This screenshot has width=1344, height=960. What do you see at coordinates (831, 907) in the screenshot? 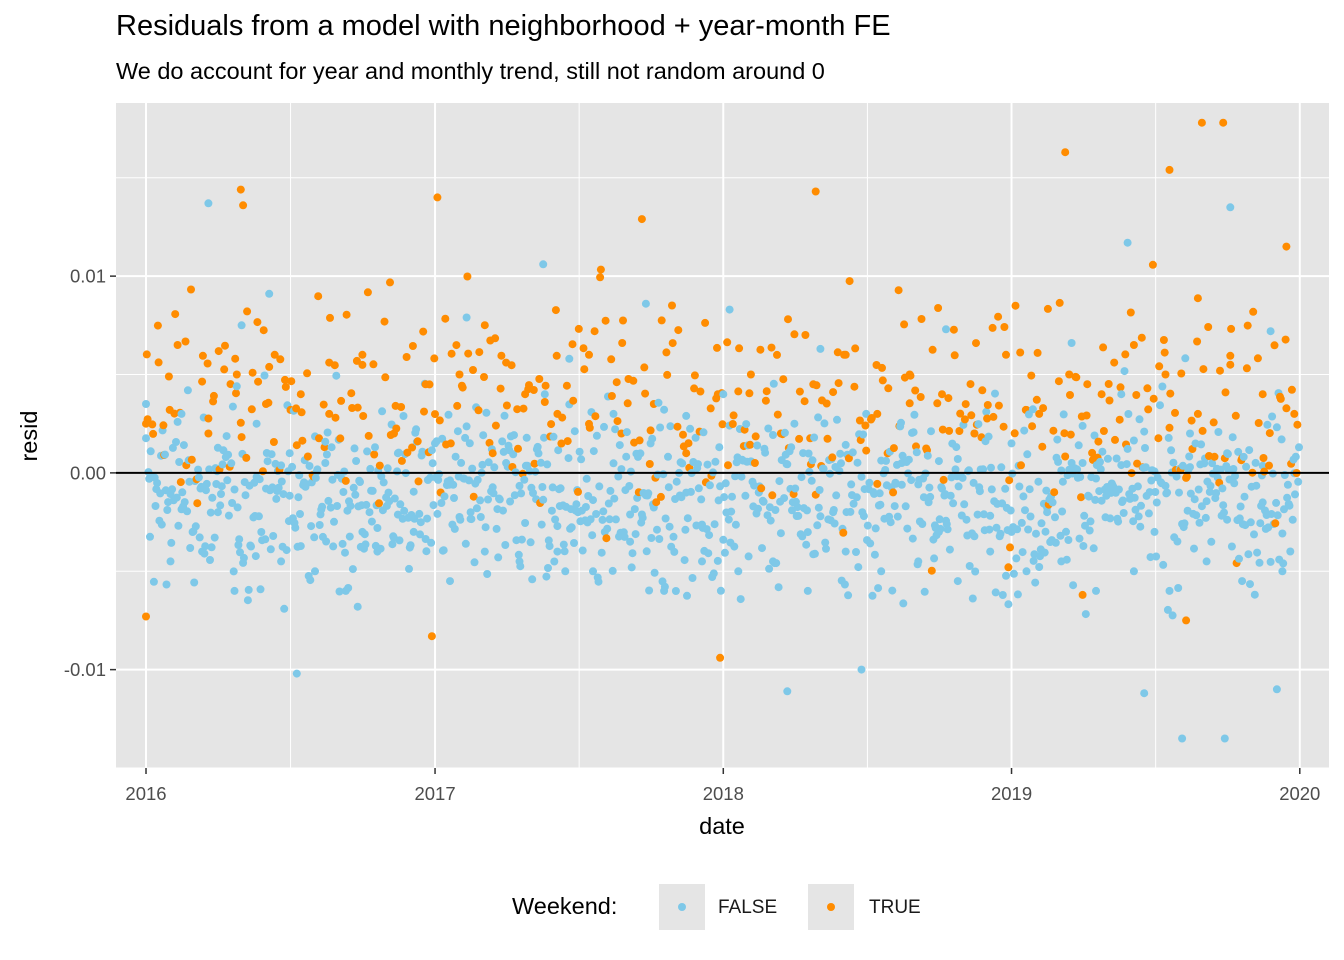
I see `legend-key-true` at bounding box center [831, 907].